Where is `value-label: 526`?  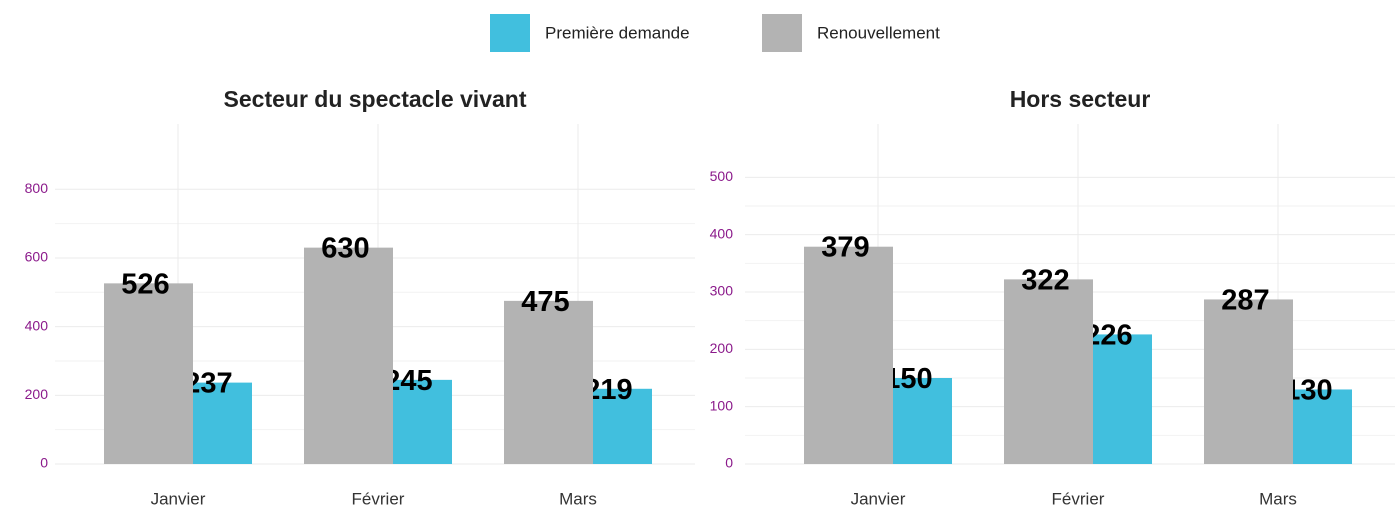
value-label: 526 is located at coordinates (145, 284).